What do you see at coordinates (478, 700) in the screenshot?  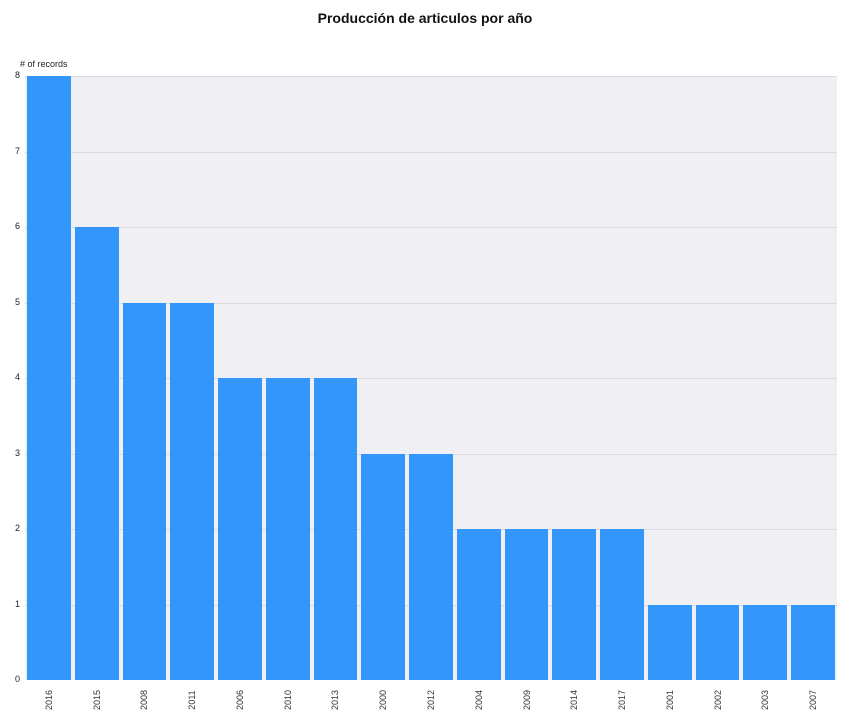 I see `x-tick-label: 2004` at bounding box center [478, 700].